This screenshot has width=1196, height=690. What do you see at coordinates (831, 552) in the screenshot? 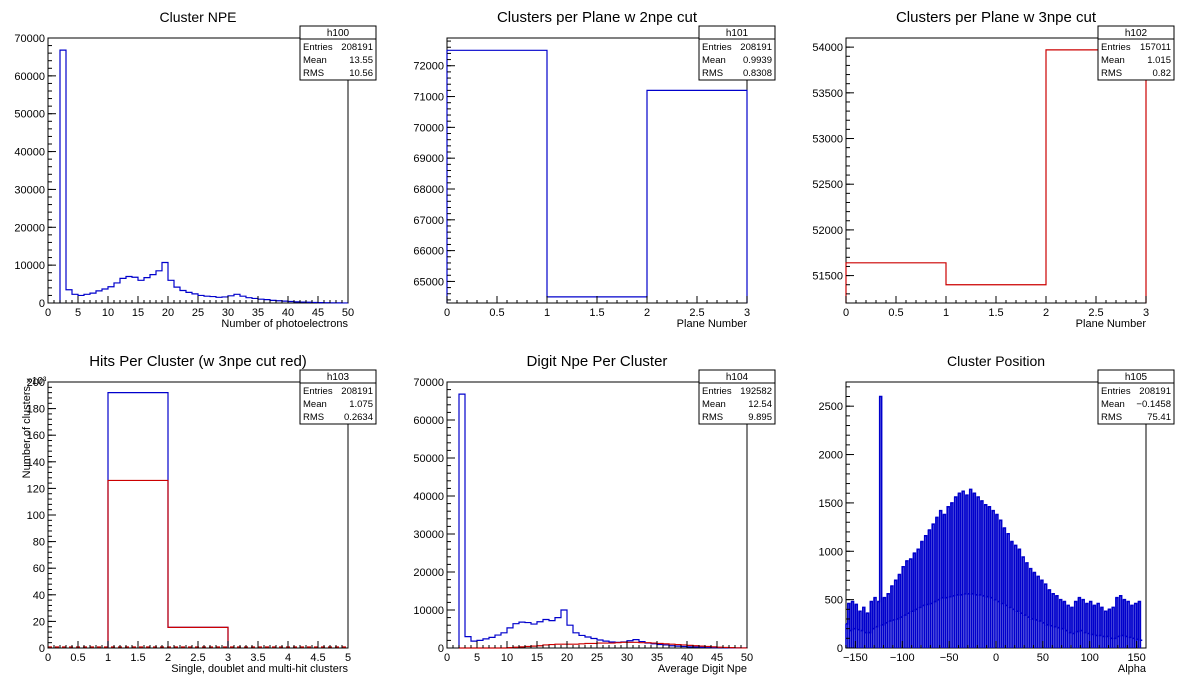
I see `y-tick-label: 1000` at bounding box center [831, 552].